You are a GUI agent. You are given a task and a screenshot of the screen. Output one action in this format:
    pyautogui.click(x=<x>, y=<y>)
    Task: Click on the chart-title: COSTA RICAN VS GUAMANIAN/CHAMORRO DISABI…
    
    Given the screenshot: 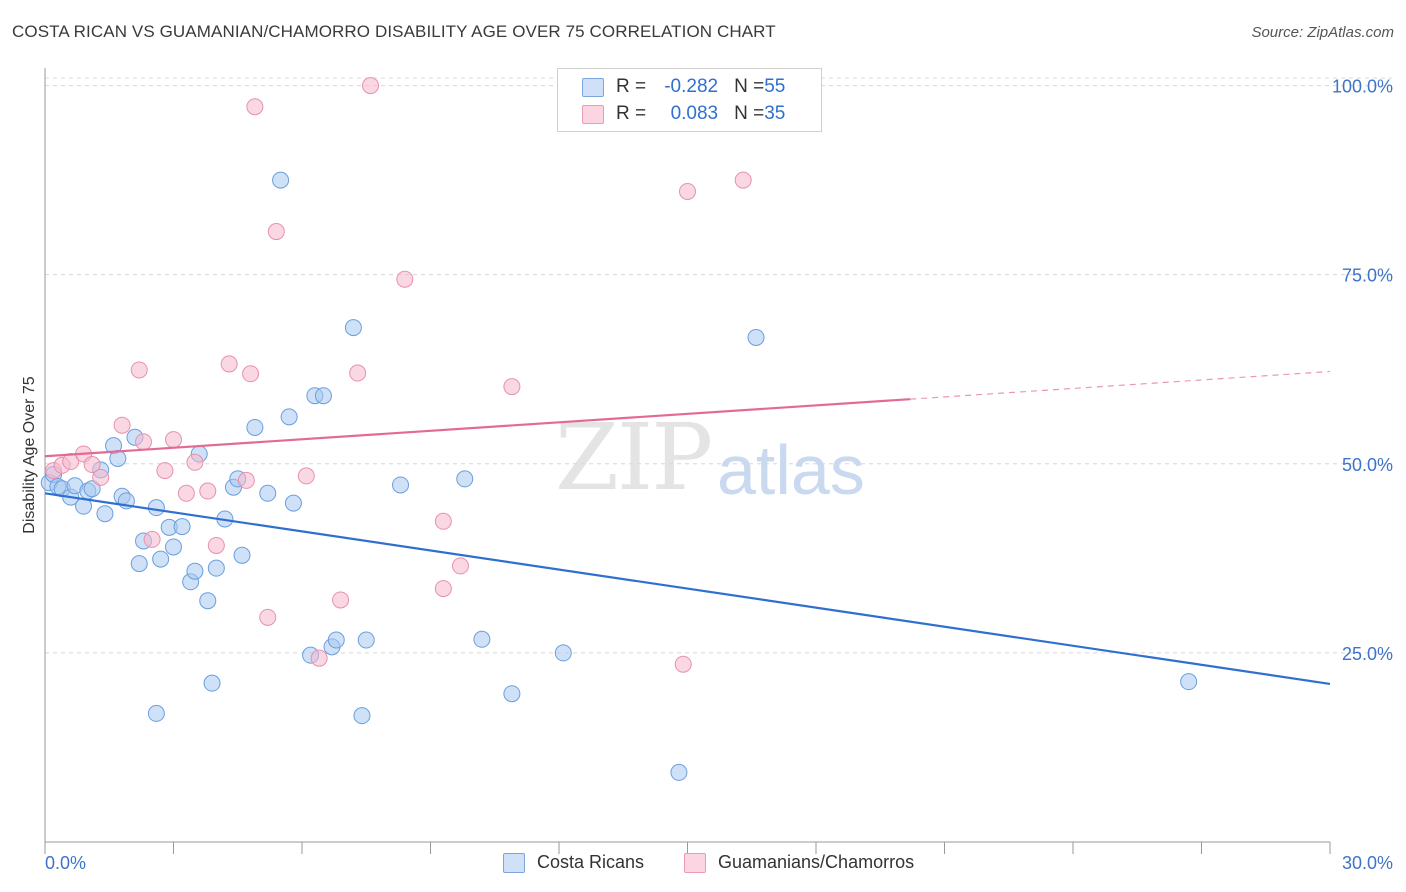 What is the action you would take?
    pyautogui.click(x=394, y=31)
    